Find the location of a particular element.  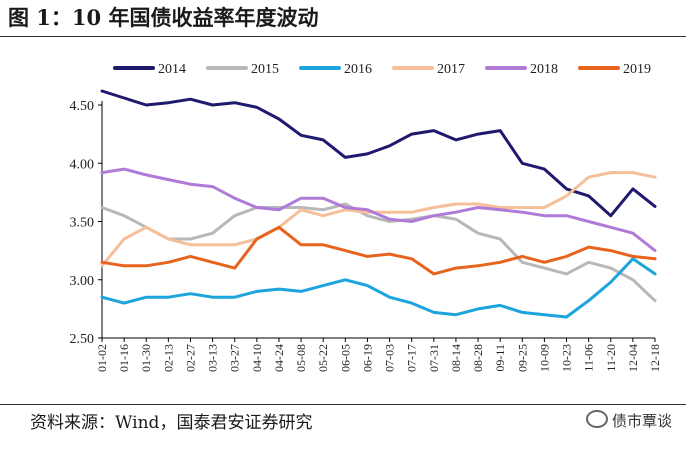

x-tick-label: 08-28 is located at coordinates (478, 358).